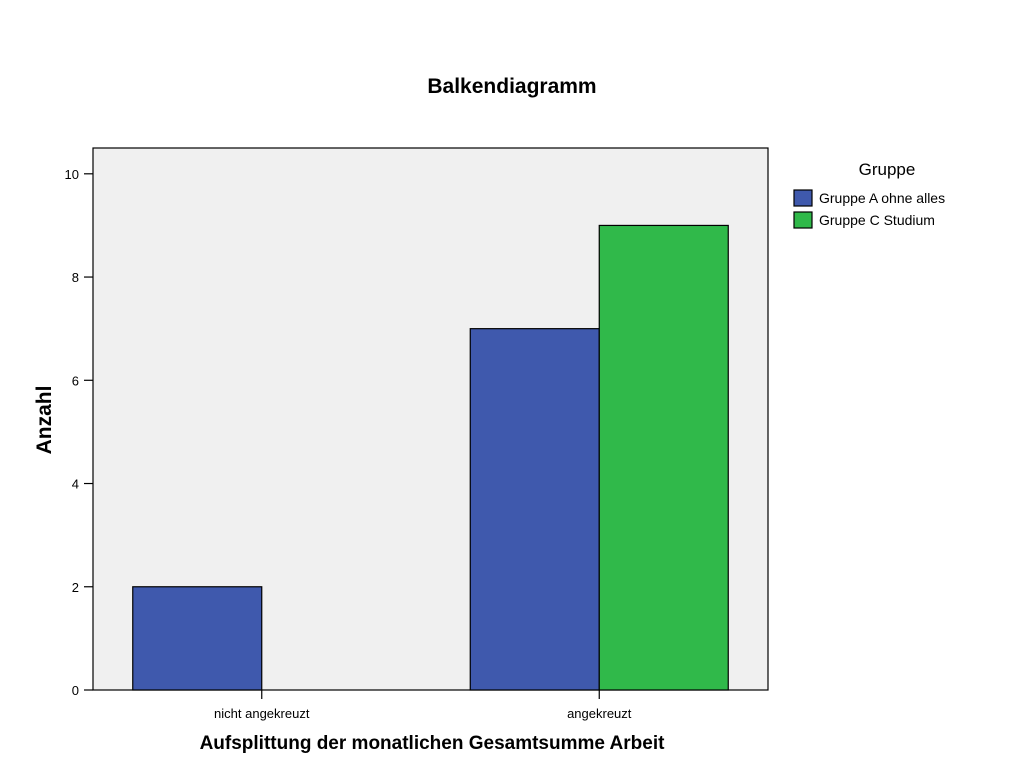 This screenshot has height=773, width=1024. I want to click on y-tick-label: 8, so click(75, 277).